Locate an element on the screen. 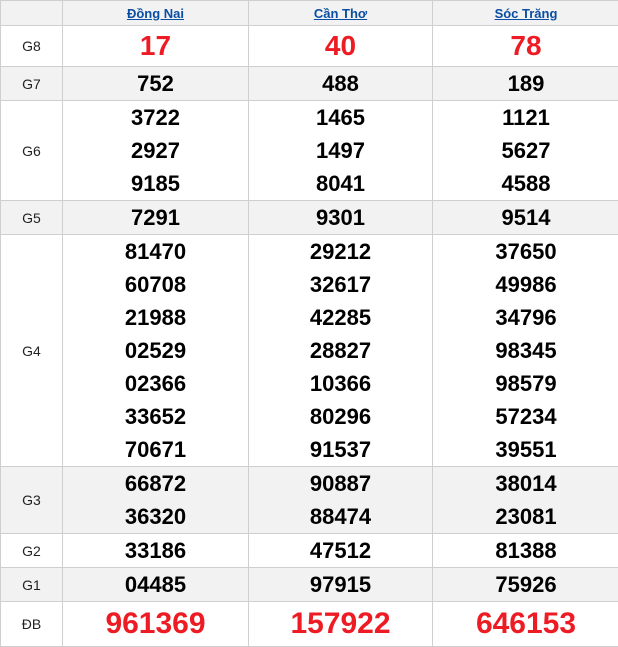 Image resolution: width=618 pixels, height=647 pixels. result-number: 98345 is located at coordinates (525, 350).